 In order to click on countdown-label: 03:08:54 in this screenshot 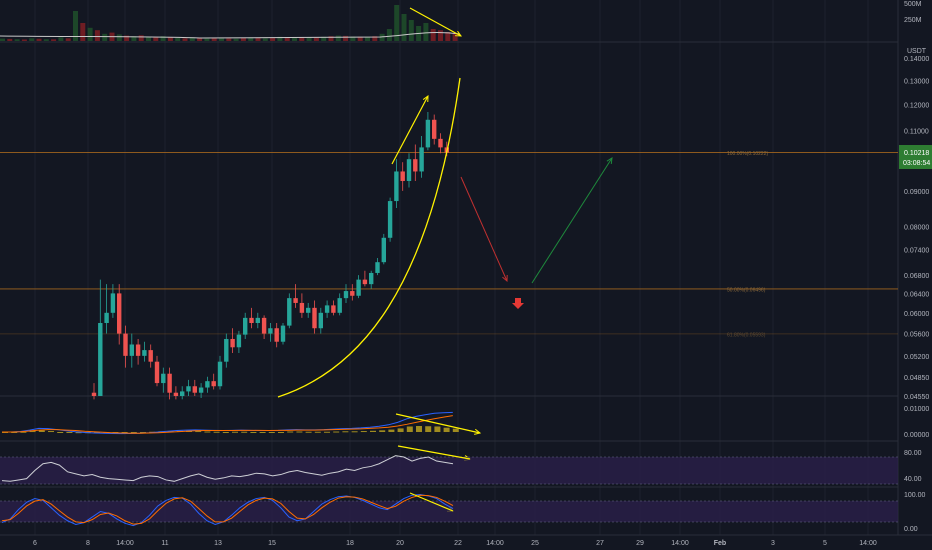, I will do `click(916, 163)`.